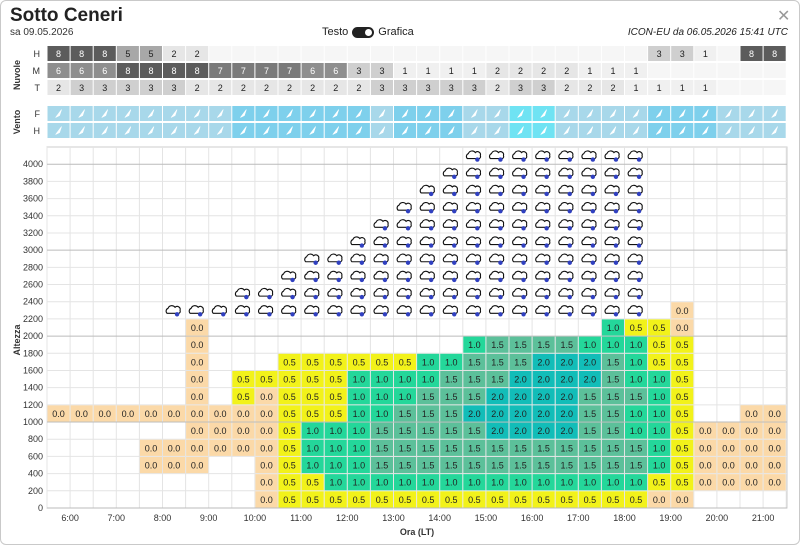  Describe the element at coordinates (784, 16) in the screenshot. I see `close-icon: ✕` at that location.